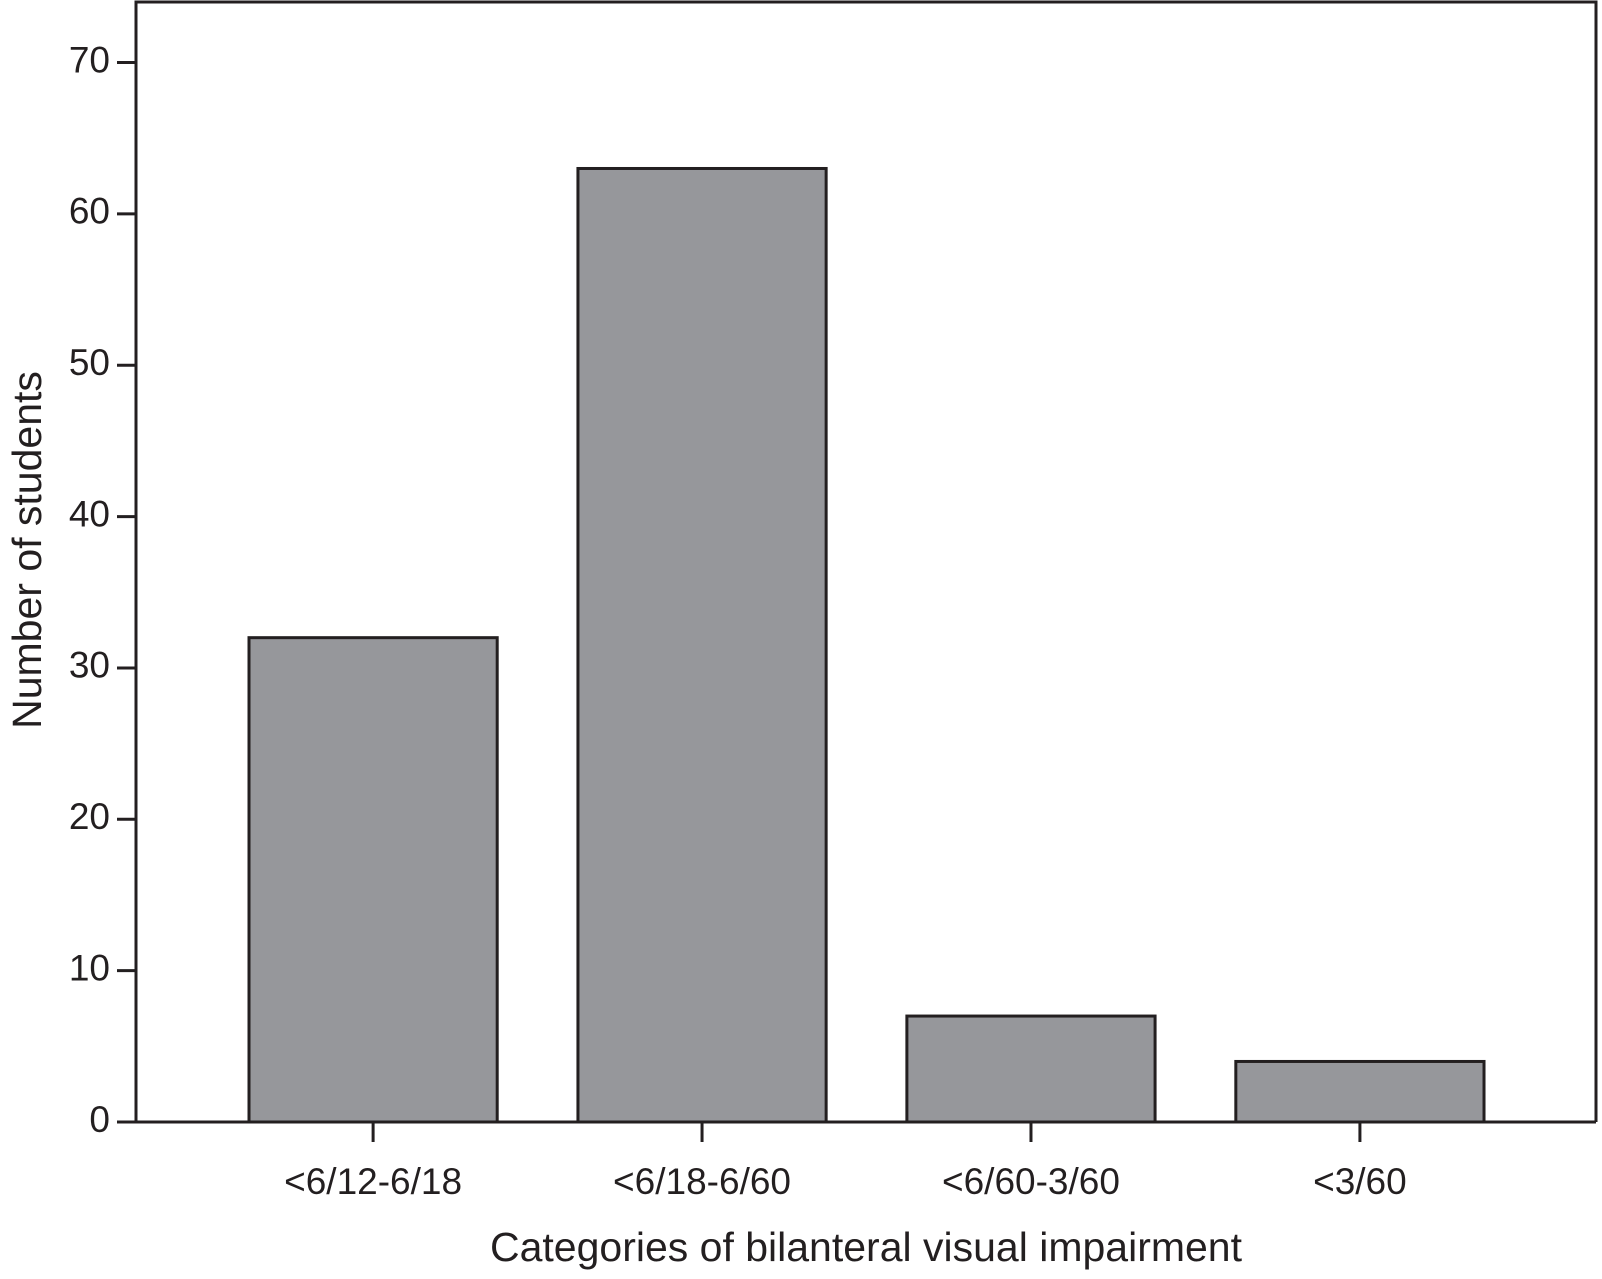 Image resolution: width=1602 pixels, height=1279 pixels. What do you see at coordinates (89, 362) in the screenshot?
I see `y-tick-label: 50` at bounding box center [89, 362].